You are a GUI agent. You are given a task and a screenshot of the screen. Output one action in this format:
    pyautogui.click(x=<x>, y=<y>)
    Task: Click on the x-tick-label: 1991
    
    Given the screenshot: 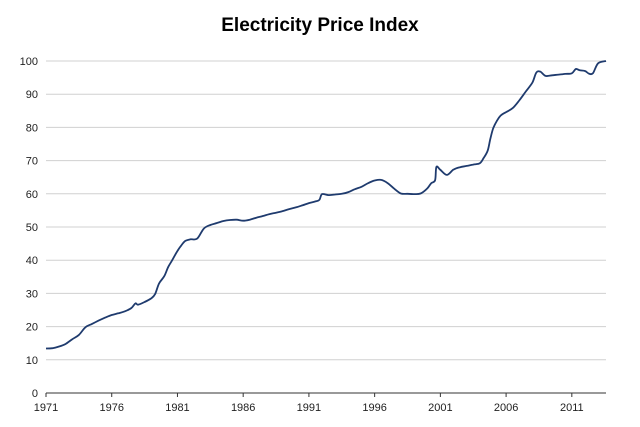 What is the action you would take?
    pyautogui.click(x=309, y=408)
    